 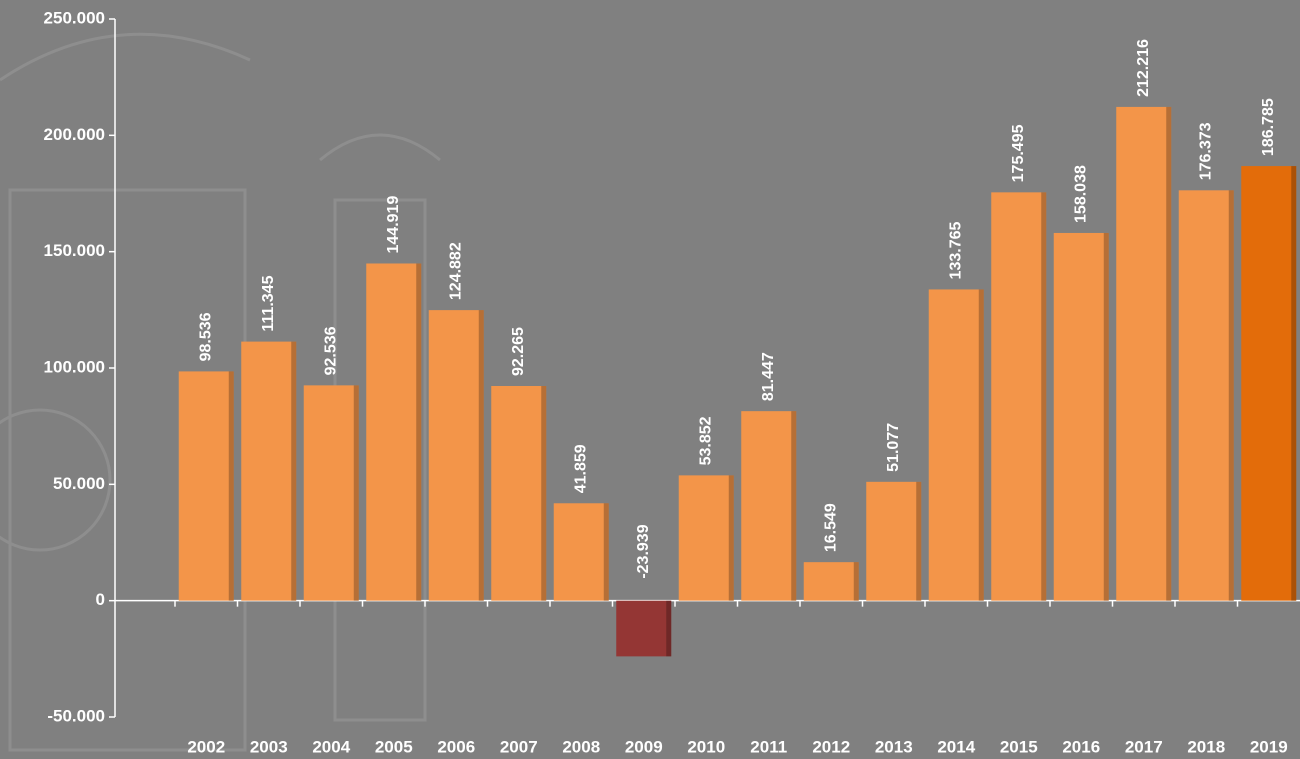 I want to click on data-label: 212.216, so click(x=1143, y=68).